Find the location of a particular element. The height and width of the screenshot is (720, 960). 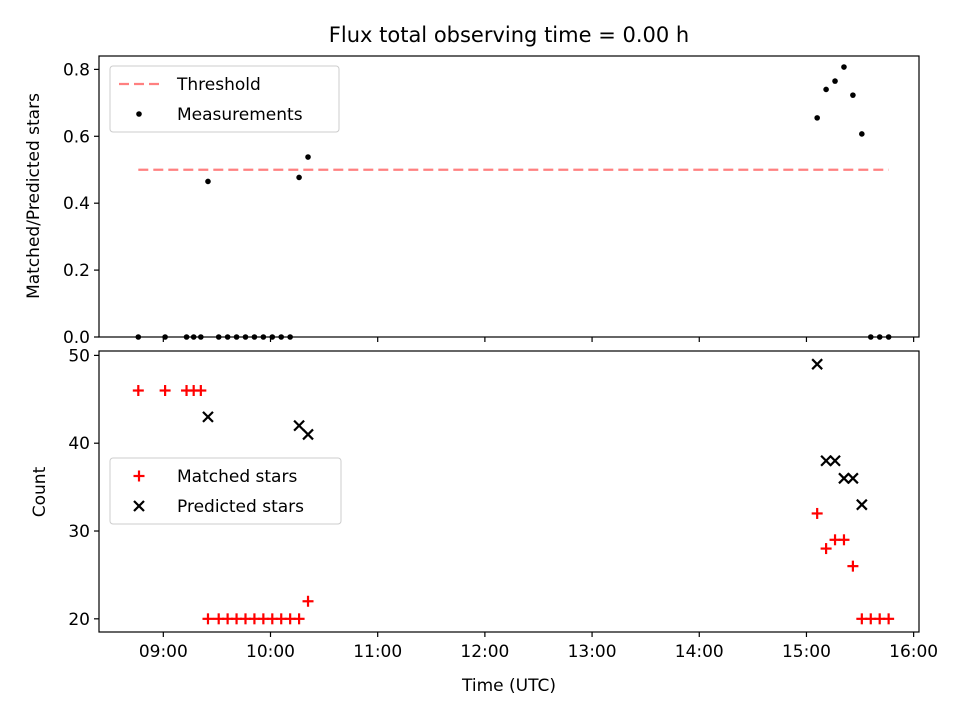

x-axis-label: Time (UTC) is located at coordinates (508, 686).